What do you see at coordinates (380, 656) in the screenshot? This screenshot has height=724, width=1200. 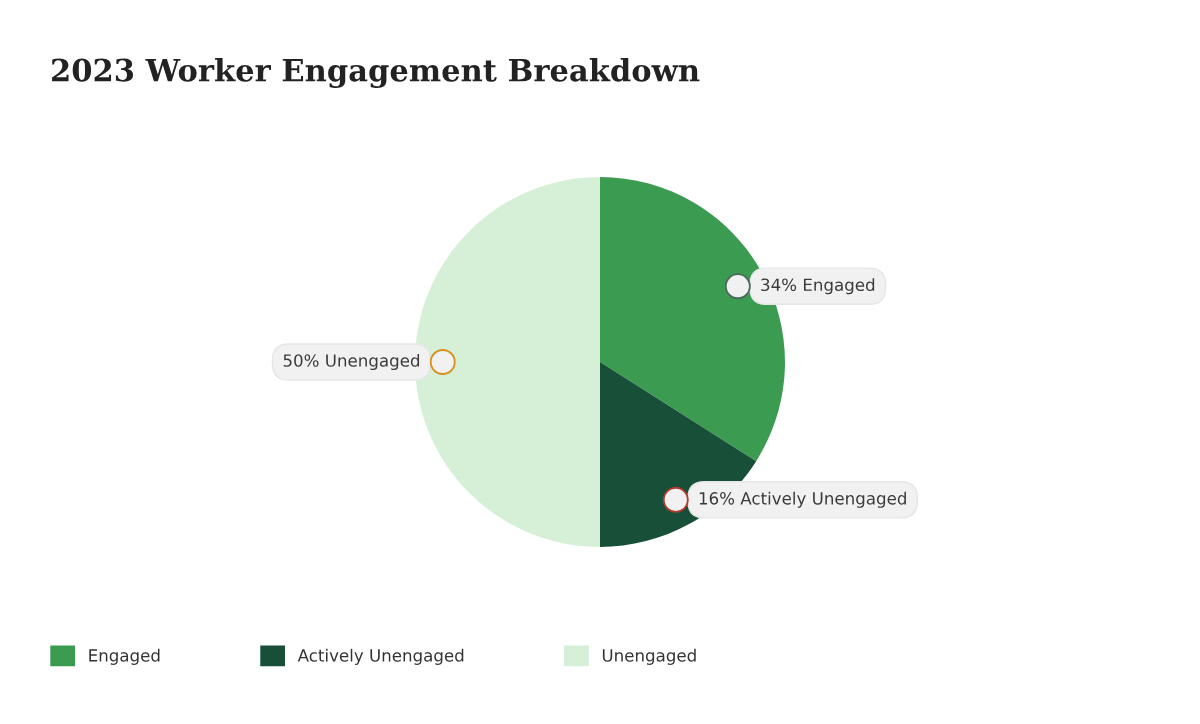 I see `legend-label: Actively Unengaged` at bounding box center [380, 656].